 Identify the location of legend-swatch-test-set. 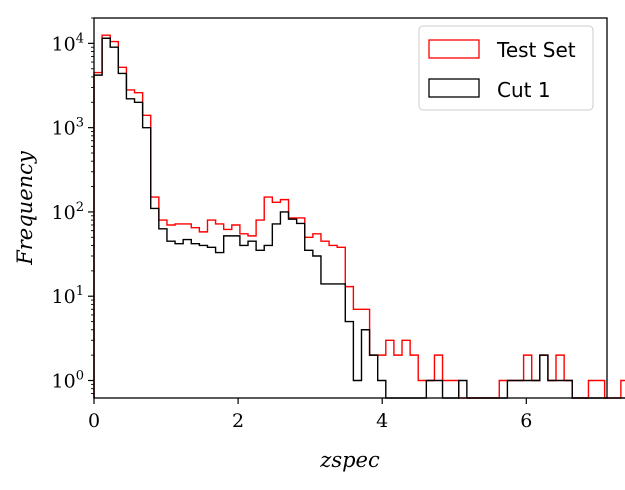
(454, 49).